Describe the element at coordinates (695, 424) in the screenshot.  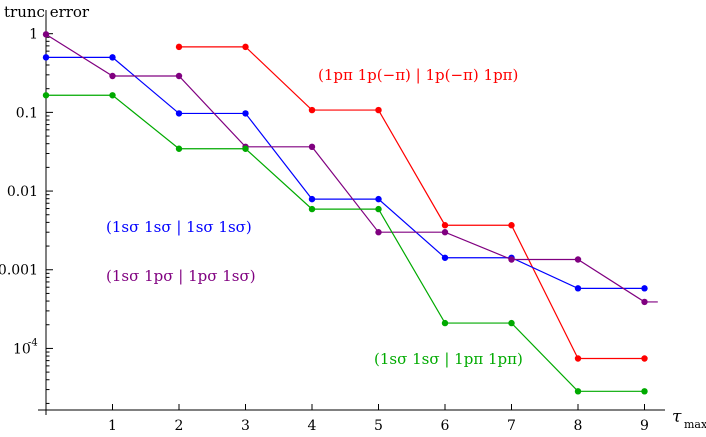
I see `x-axis-title-subscript: max` at that location.